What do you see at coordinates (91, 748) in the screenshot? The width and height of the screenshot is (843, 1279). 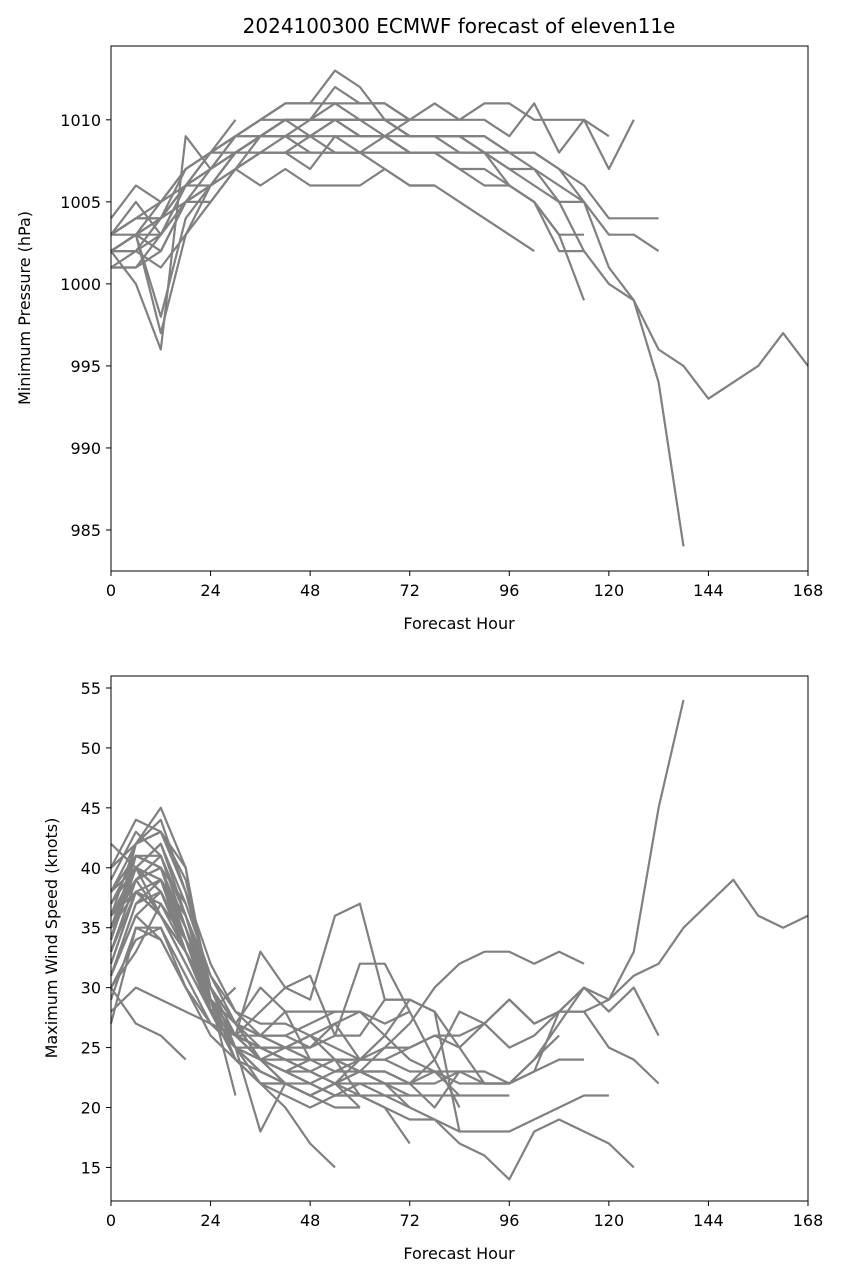 I see `wind-y-tick-label: 50` at bounding box center [91, 748].